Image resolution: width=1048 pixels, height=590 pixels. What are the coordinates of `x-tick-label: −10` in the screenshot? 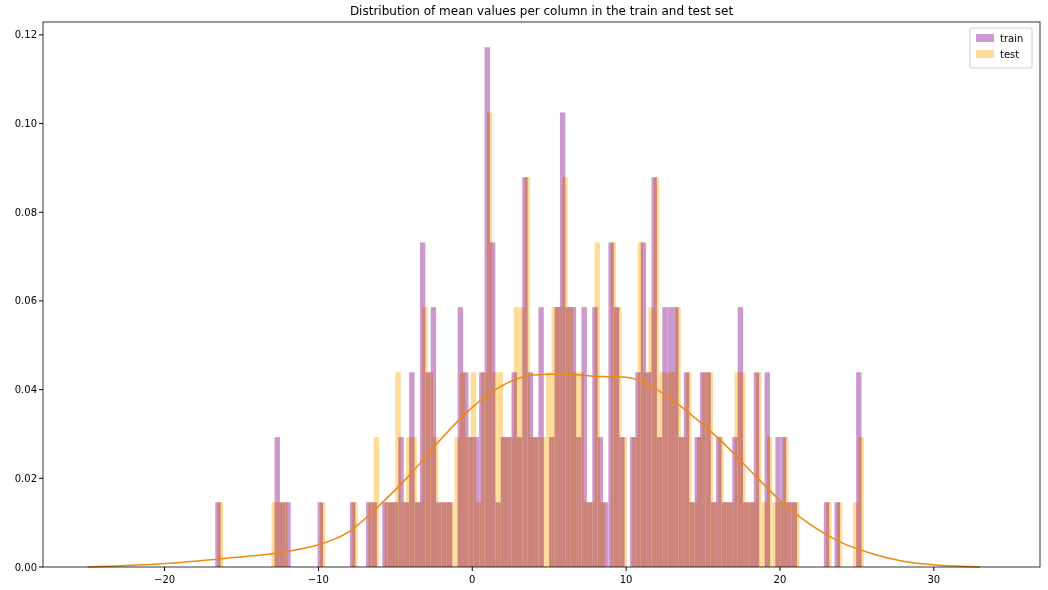 It's located at (318, 579).